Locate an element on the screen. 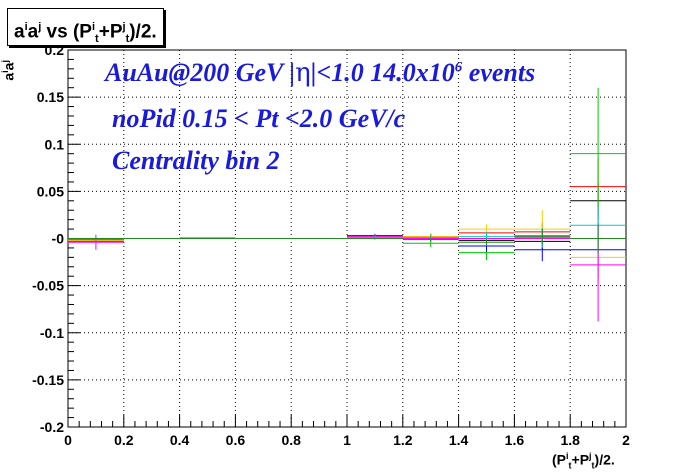  x-tick-label: 1.2 is located at coordinates (403, 440).